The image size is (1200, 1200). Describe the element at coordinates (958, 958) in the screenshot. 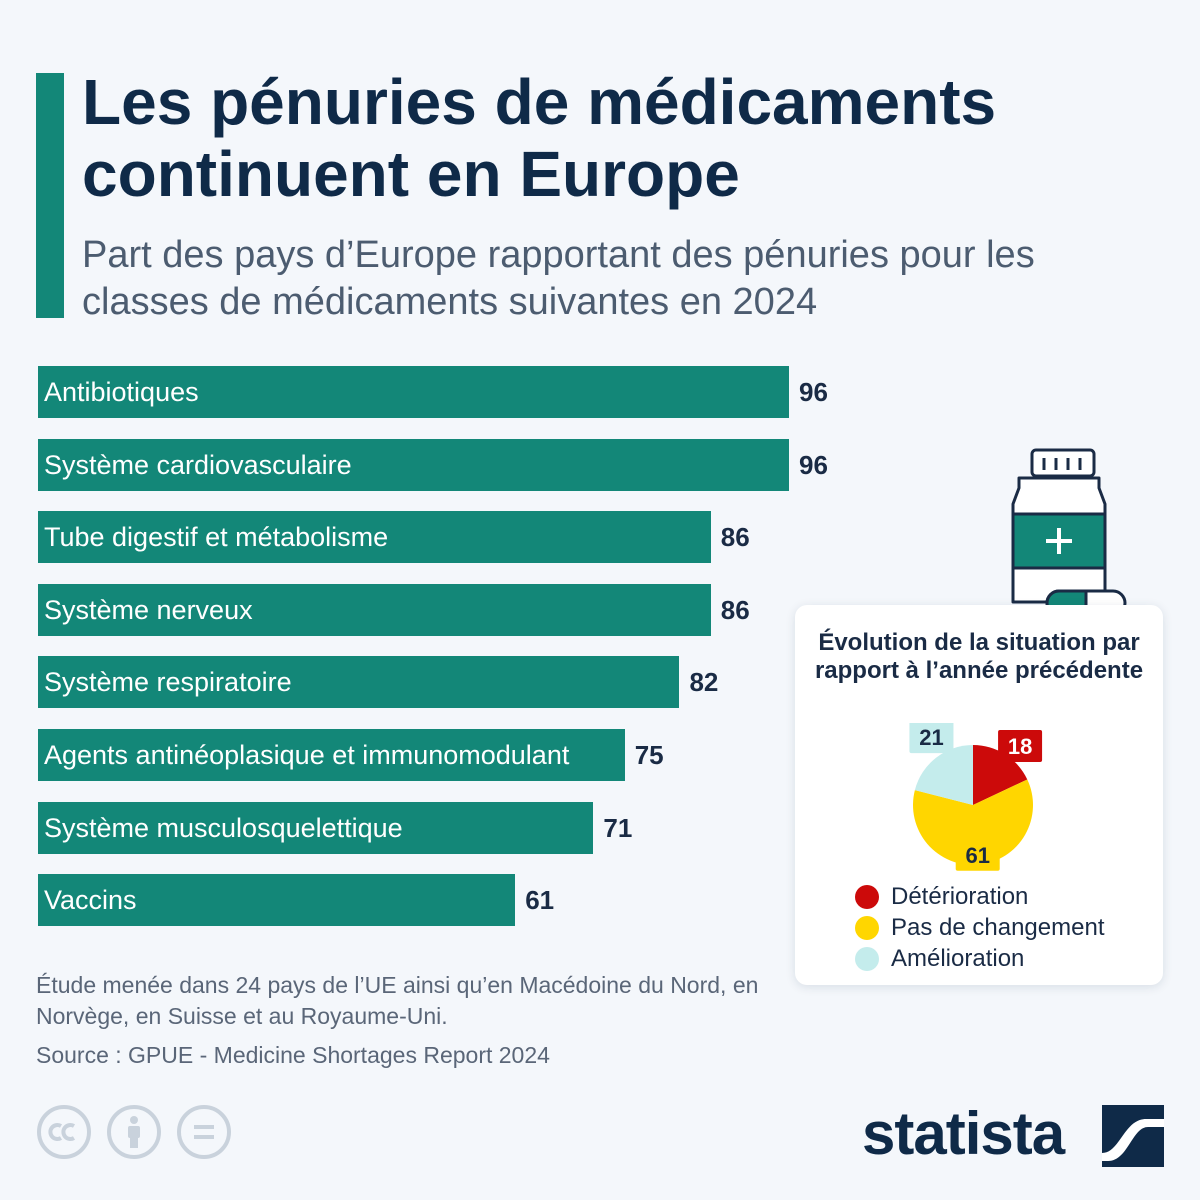

I see `legend-label: Amélioration` at that location.